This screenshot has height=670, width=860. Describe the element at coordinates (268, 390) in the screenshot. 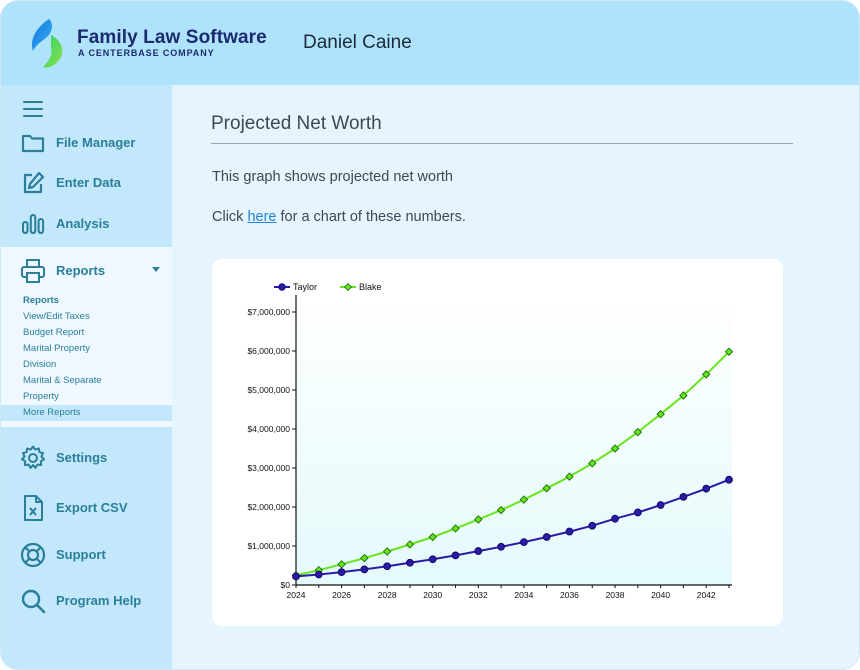

I see `y-tick-label: $5,000,000` at that location.